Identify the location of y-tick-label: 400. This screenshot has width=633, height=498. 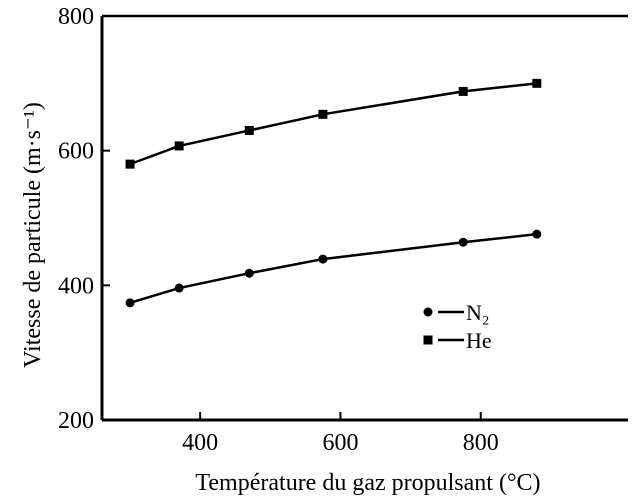
(76, 286).